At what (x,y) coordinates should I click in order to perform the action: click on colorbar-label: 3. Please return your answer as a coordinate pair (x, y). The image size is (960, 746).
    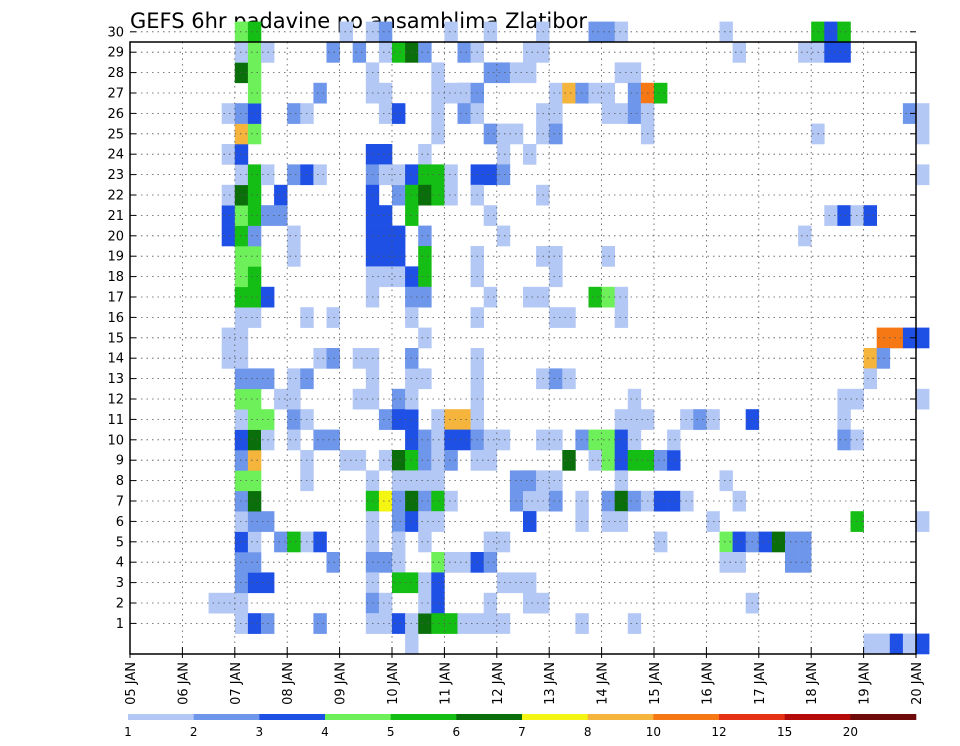
    Looking at the image, I should click on (260, 732).